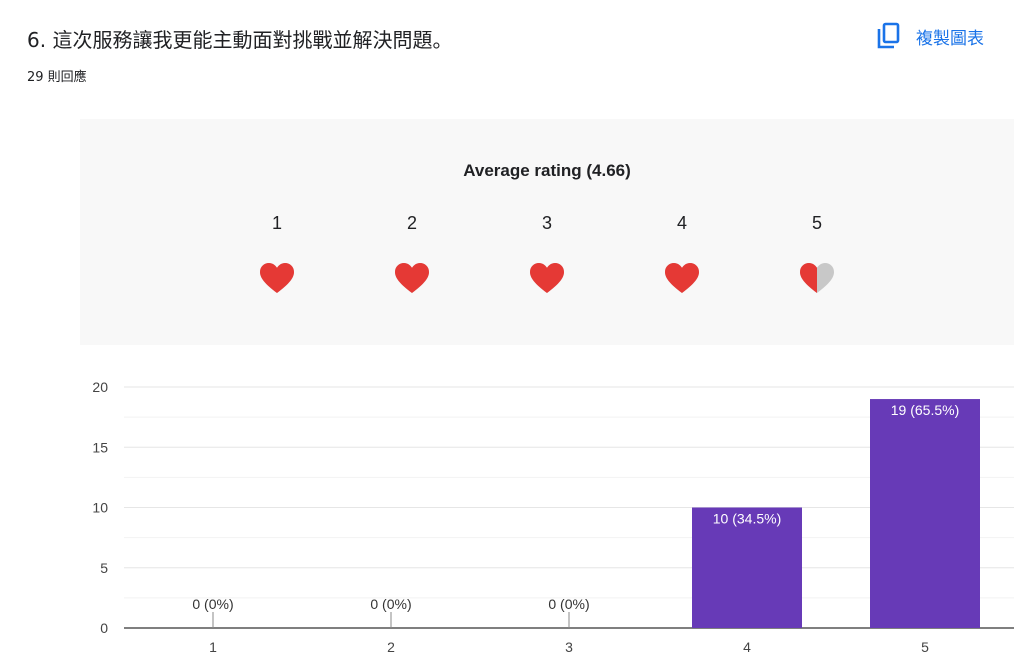  Describe the element at coordinates (547, 256) in the screenshot. I see `rating-level-3: 3` at that location.